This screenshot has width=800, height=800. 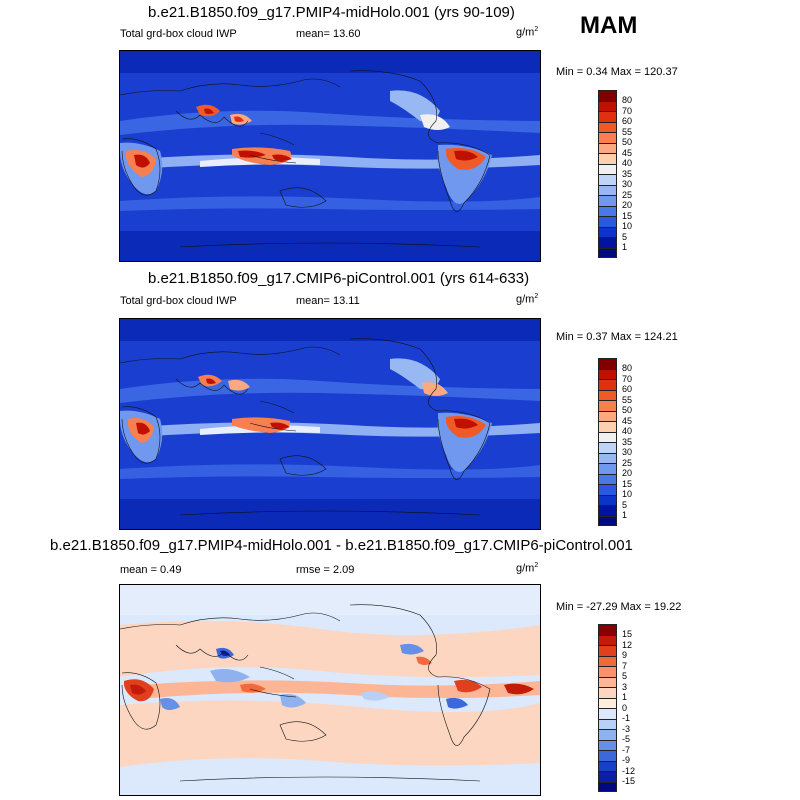 What do you see at coordinates (625, 686) in the screenshot?
I see `colorbar-label: 3` at bounding box center [625, 686].